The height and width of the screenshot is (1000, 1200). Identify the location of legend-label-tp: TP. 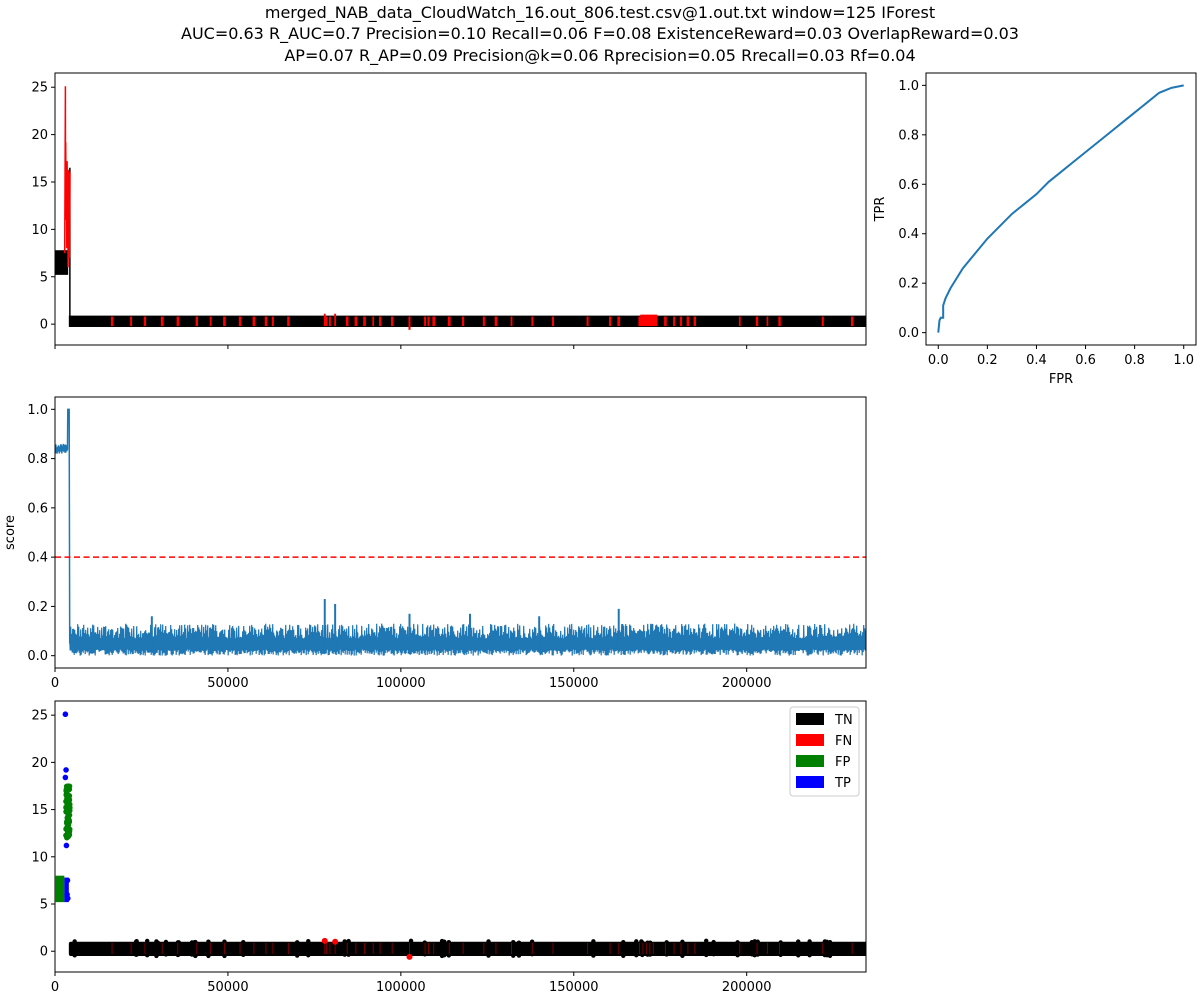
(842, 783).